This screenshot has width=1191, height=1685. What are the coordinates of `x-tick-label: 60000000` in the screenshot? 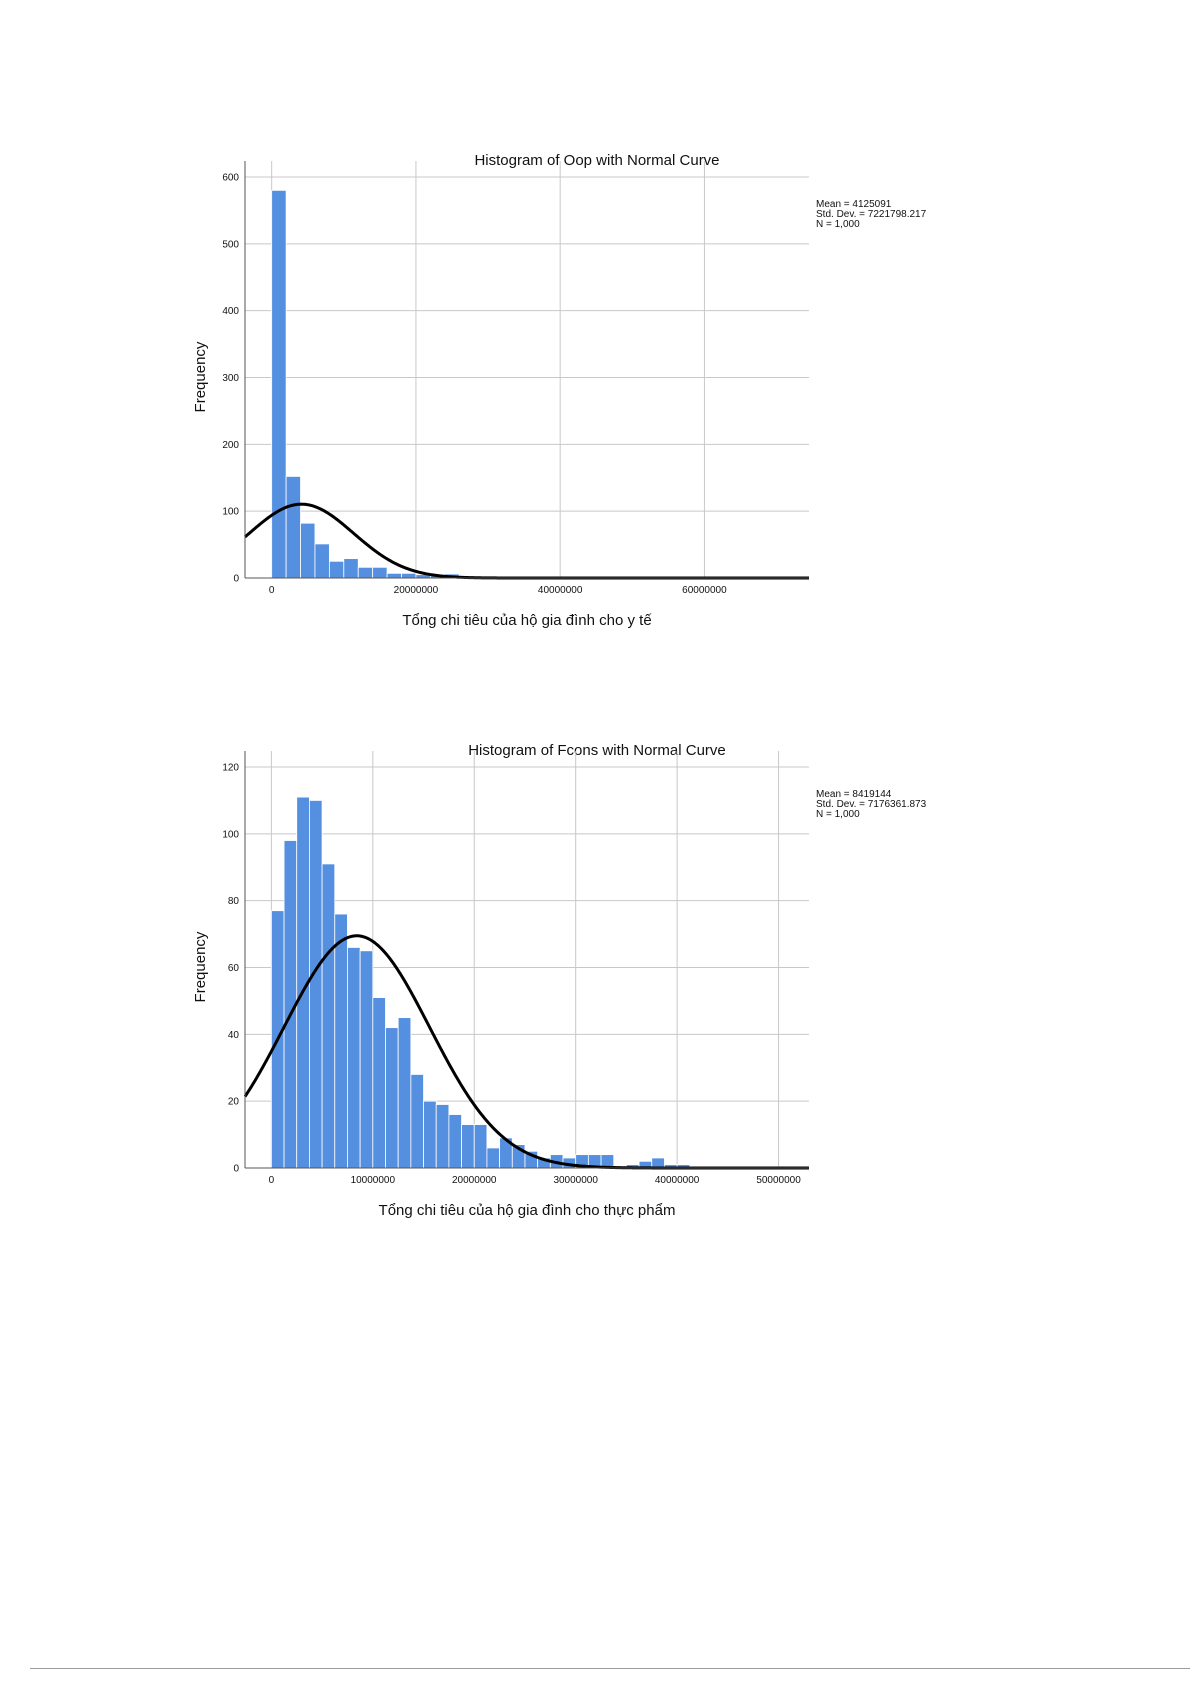 It's located at (704, 590).